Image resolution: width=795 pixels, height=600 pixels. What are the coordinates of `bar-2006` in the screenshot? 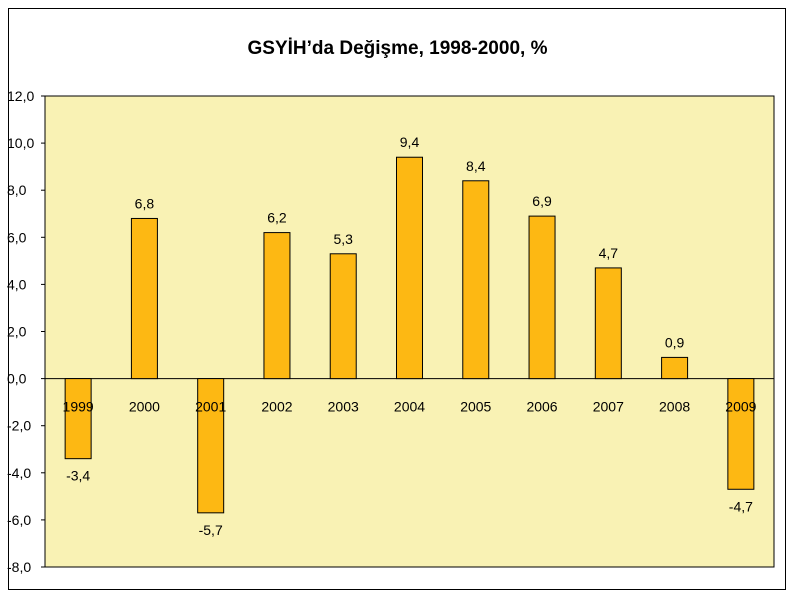 It's located at (542, 297).